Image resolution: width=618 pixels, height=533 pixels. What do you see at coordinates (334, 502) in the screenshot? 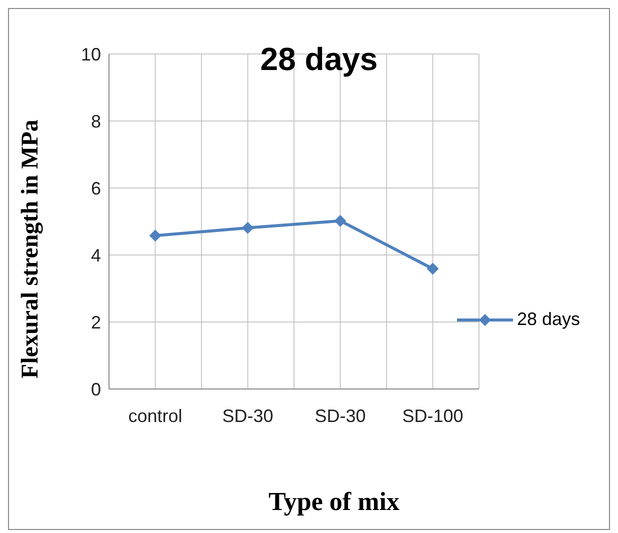
I see `x-axis-title: Type of mix` at bounding box center [334, 502].